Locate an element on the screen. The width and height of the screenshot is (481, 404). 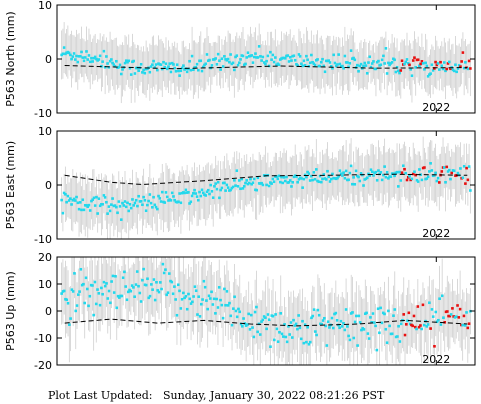
data-points is located at coordinates (266, 191).